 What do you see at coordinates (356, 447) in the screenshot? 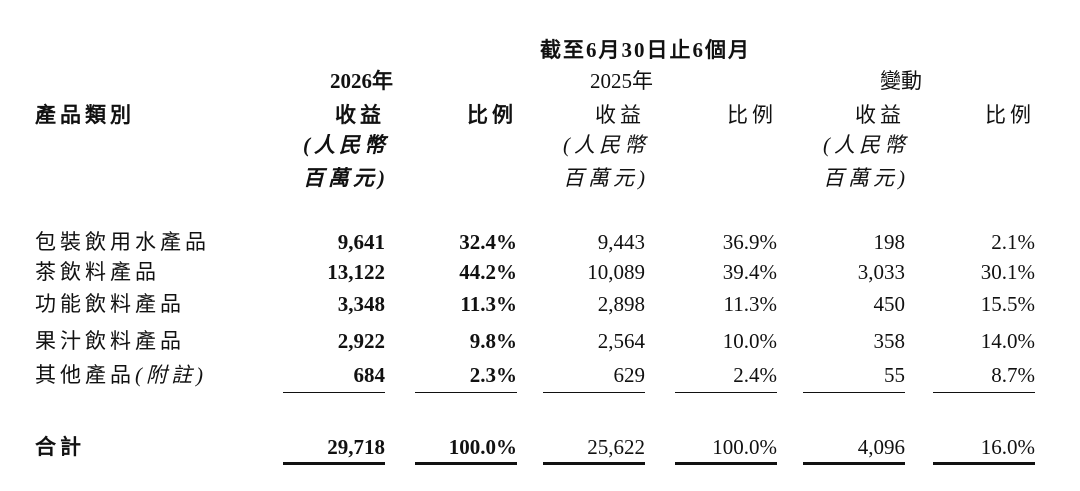
I see `total-cell: 29,718` at bounding box center [356, 447].